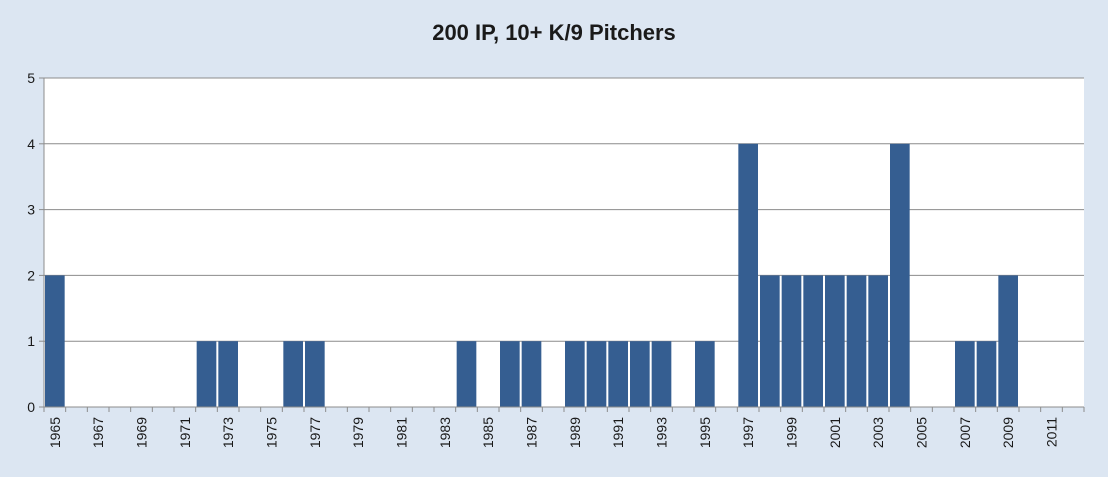 This screenshot has height=477, width=1108. I want to click on x-tick-label: 1993, so click(662, 432).